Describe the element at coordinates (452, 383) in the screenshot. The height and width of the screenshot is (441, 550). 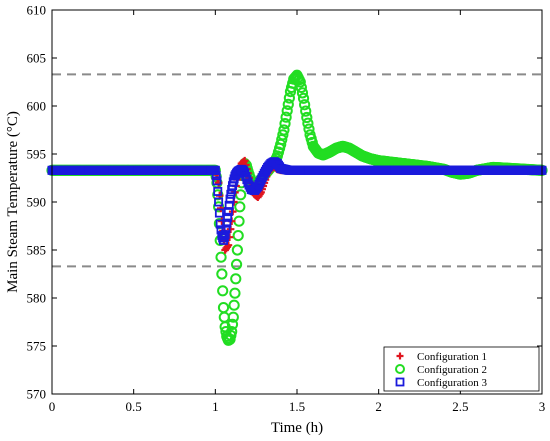
I see `legend-label-configuration-3: Configuration 3` at that location.